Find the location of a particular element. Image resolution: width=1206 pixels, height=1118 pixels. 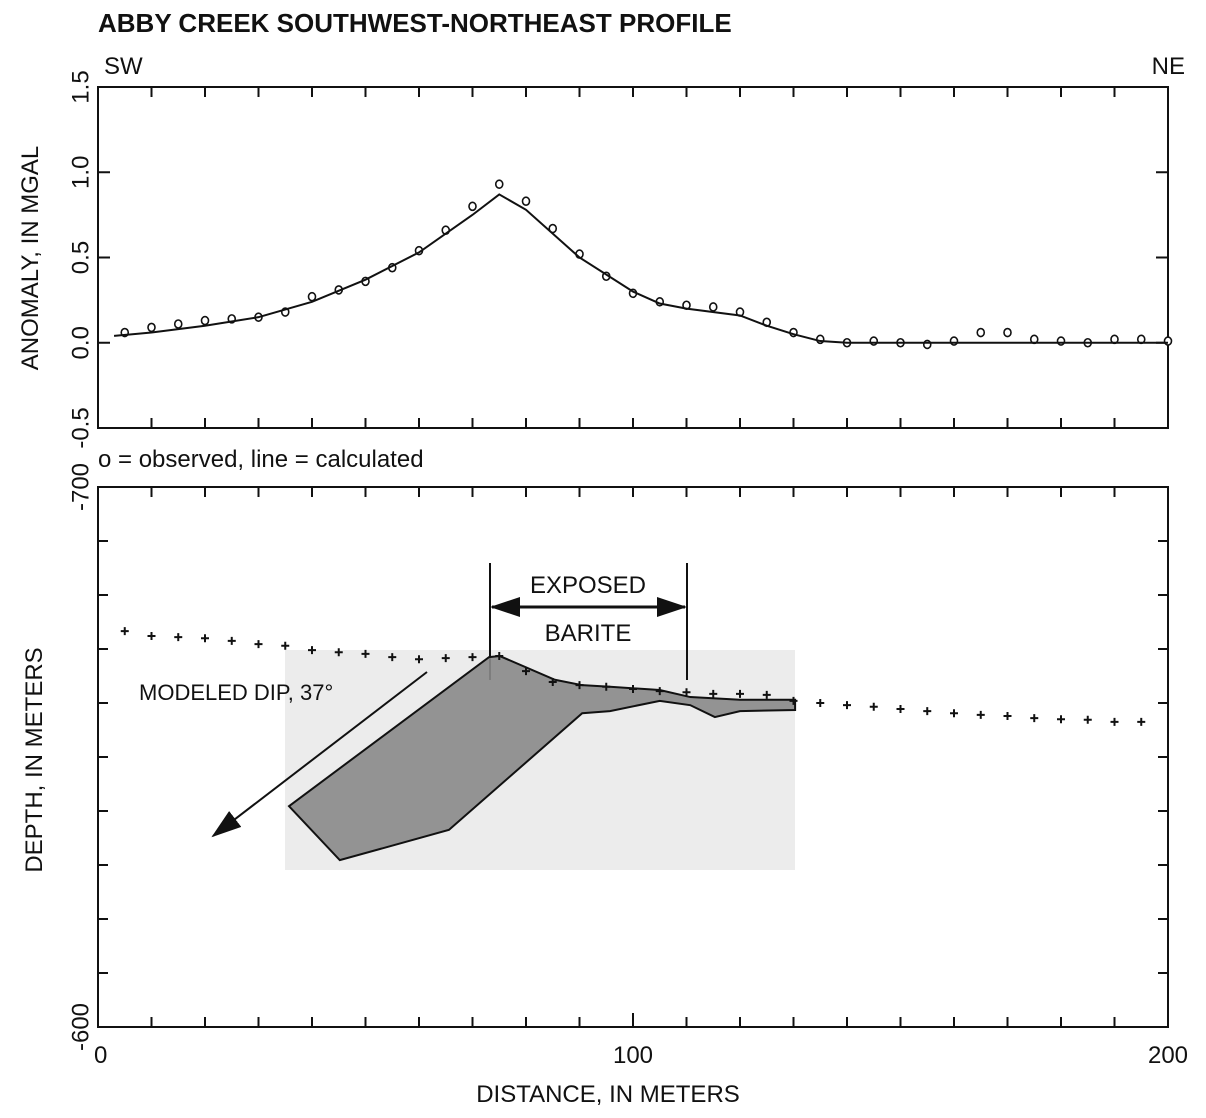

y-tick-label: 1.0 is located at coordinates (80, 172).